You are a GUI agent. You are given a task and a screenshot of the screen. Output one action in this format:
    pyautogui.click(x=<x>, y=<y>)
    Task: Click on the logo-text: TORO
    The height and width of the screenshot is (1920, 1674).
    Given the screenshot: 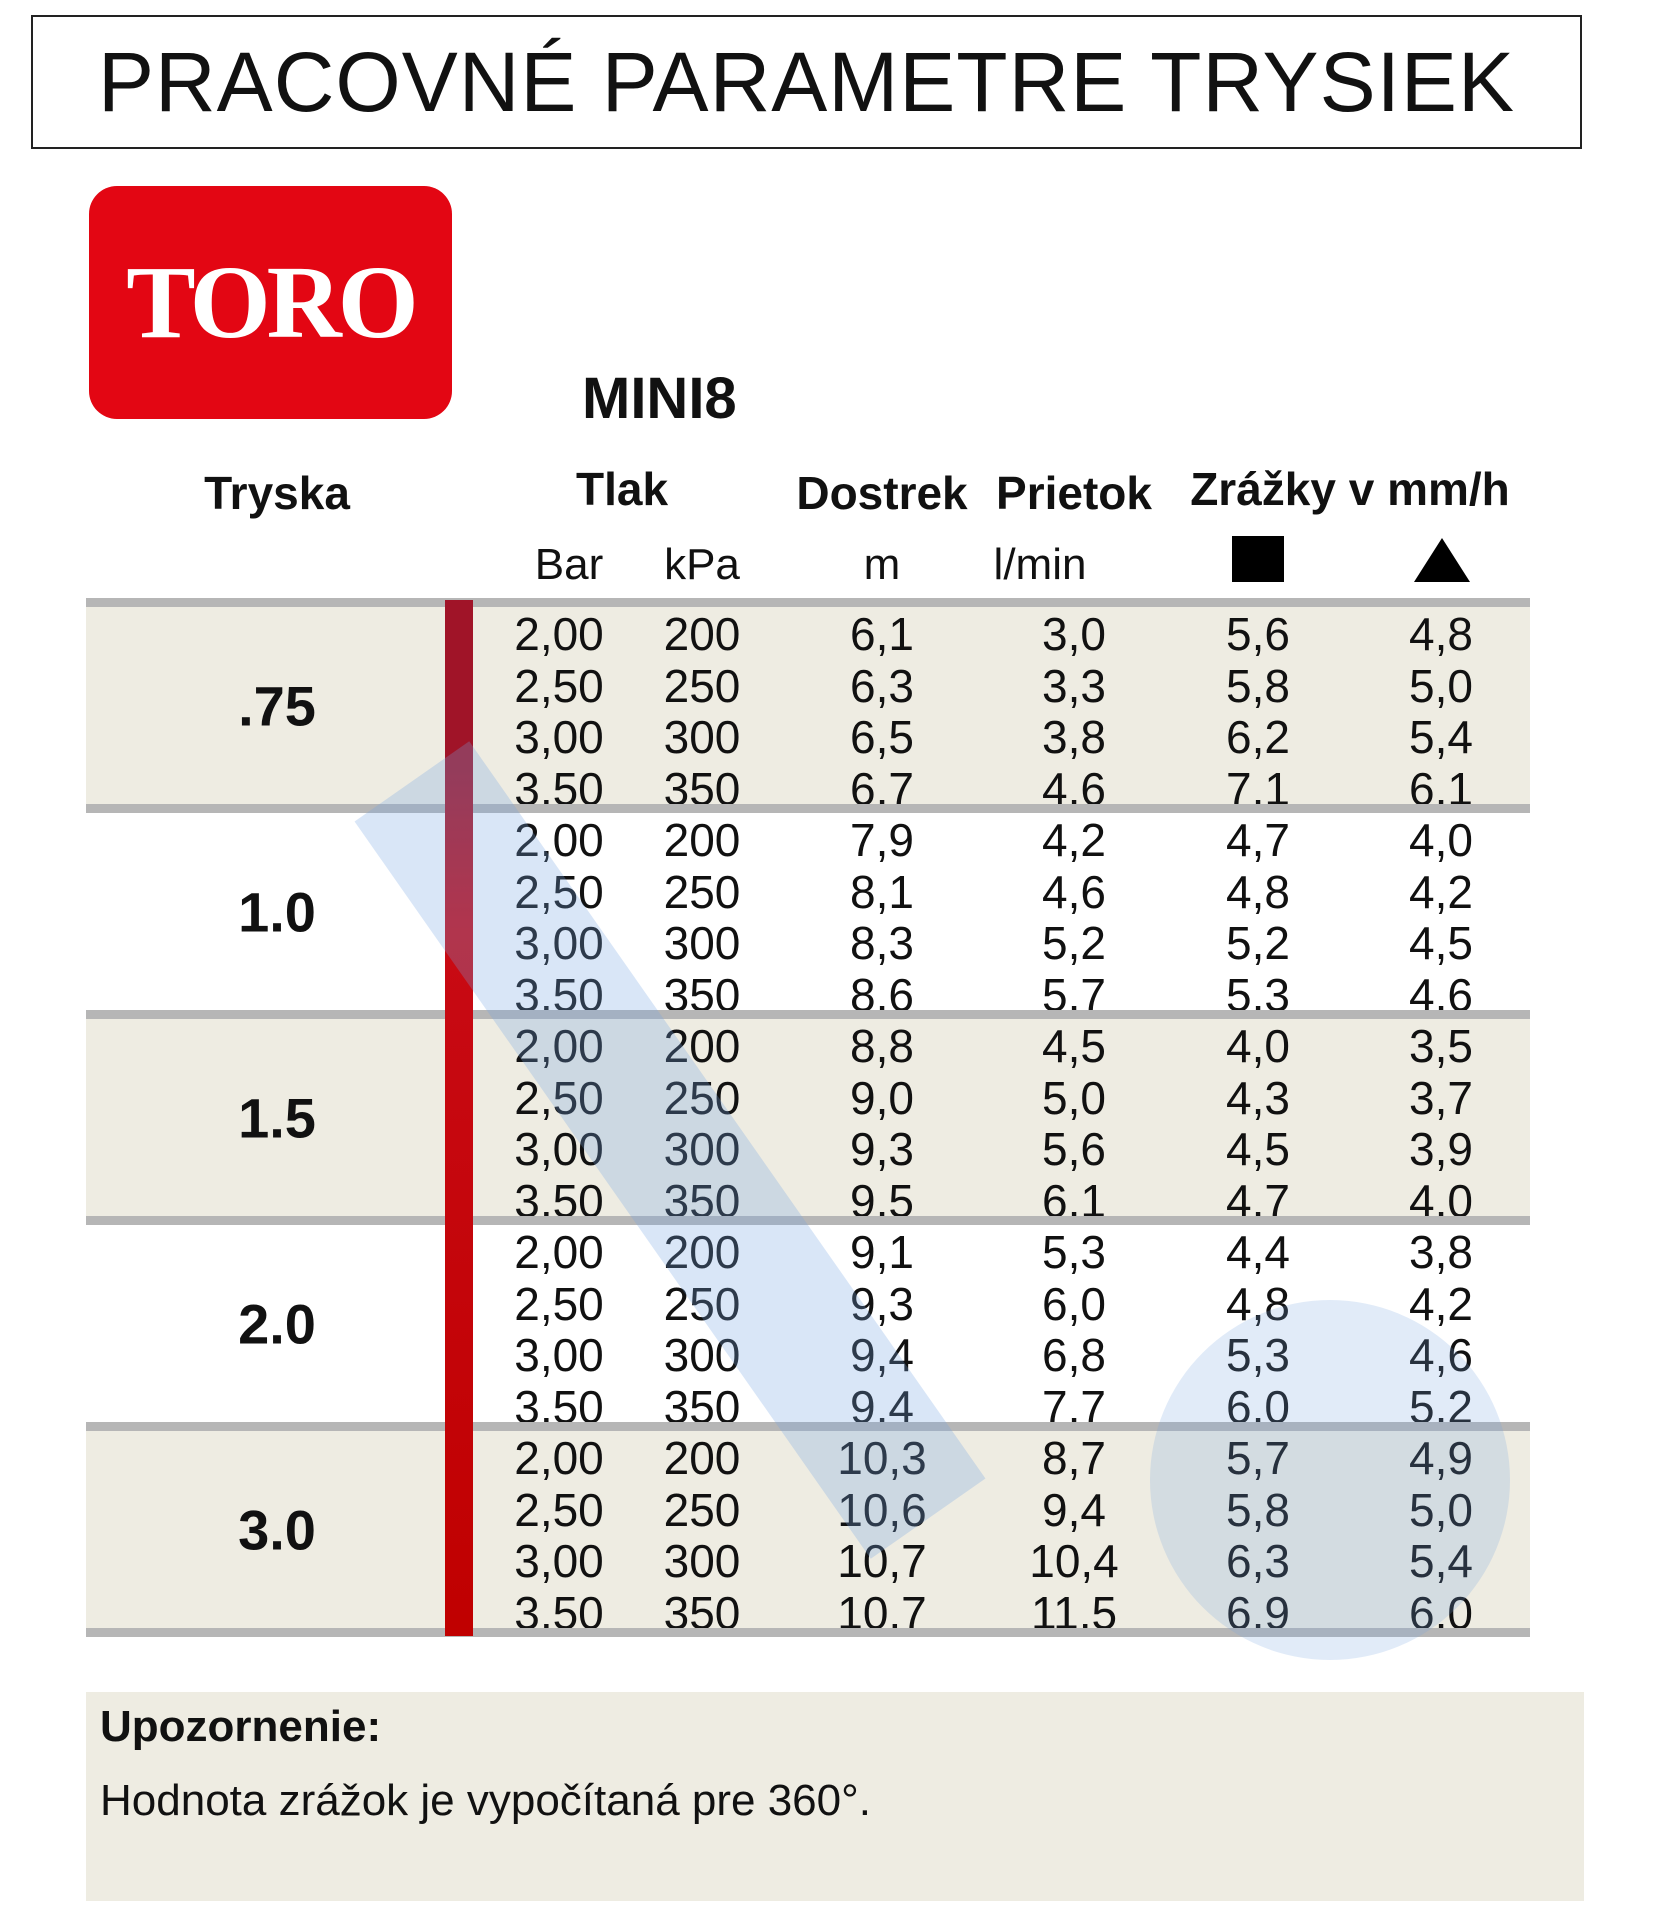 What is the action you would take?
    pyautogui.click(x=272, y=302)
    